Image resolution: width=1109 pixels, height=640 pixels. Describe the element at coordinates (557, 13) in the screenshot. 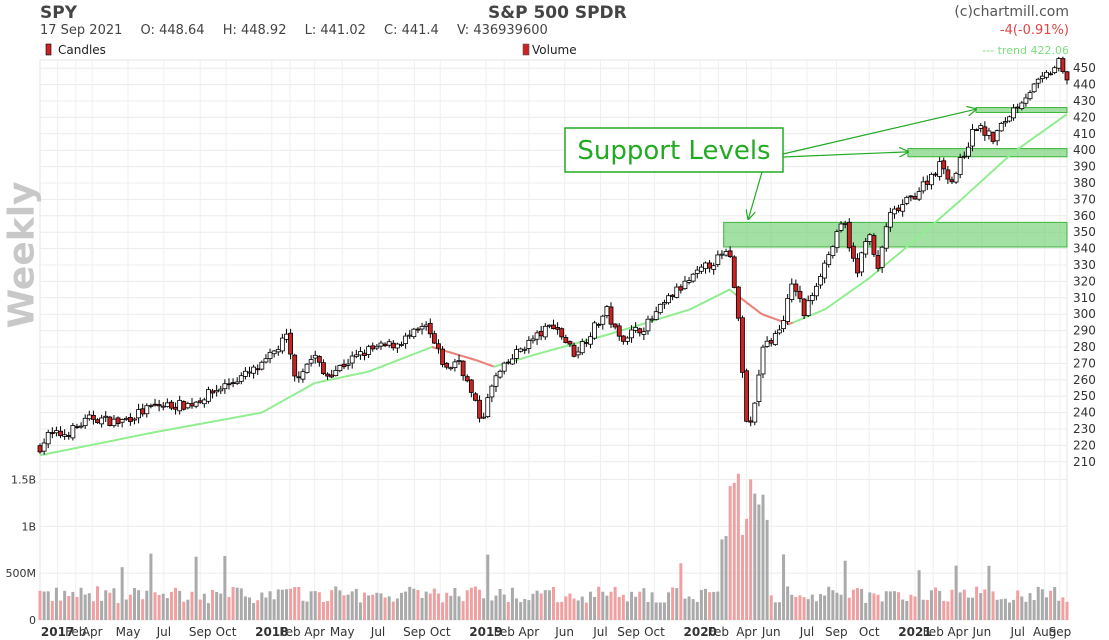

I see `chart-title: S&P 500 SPDR` at that location.